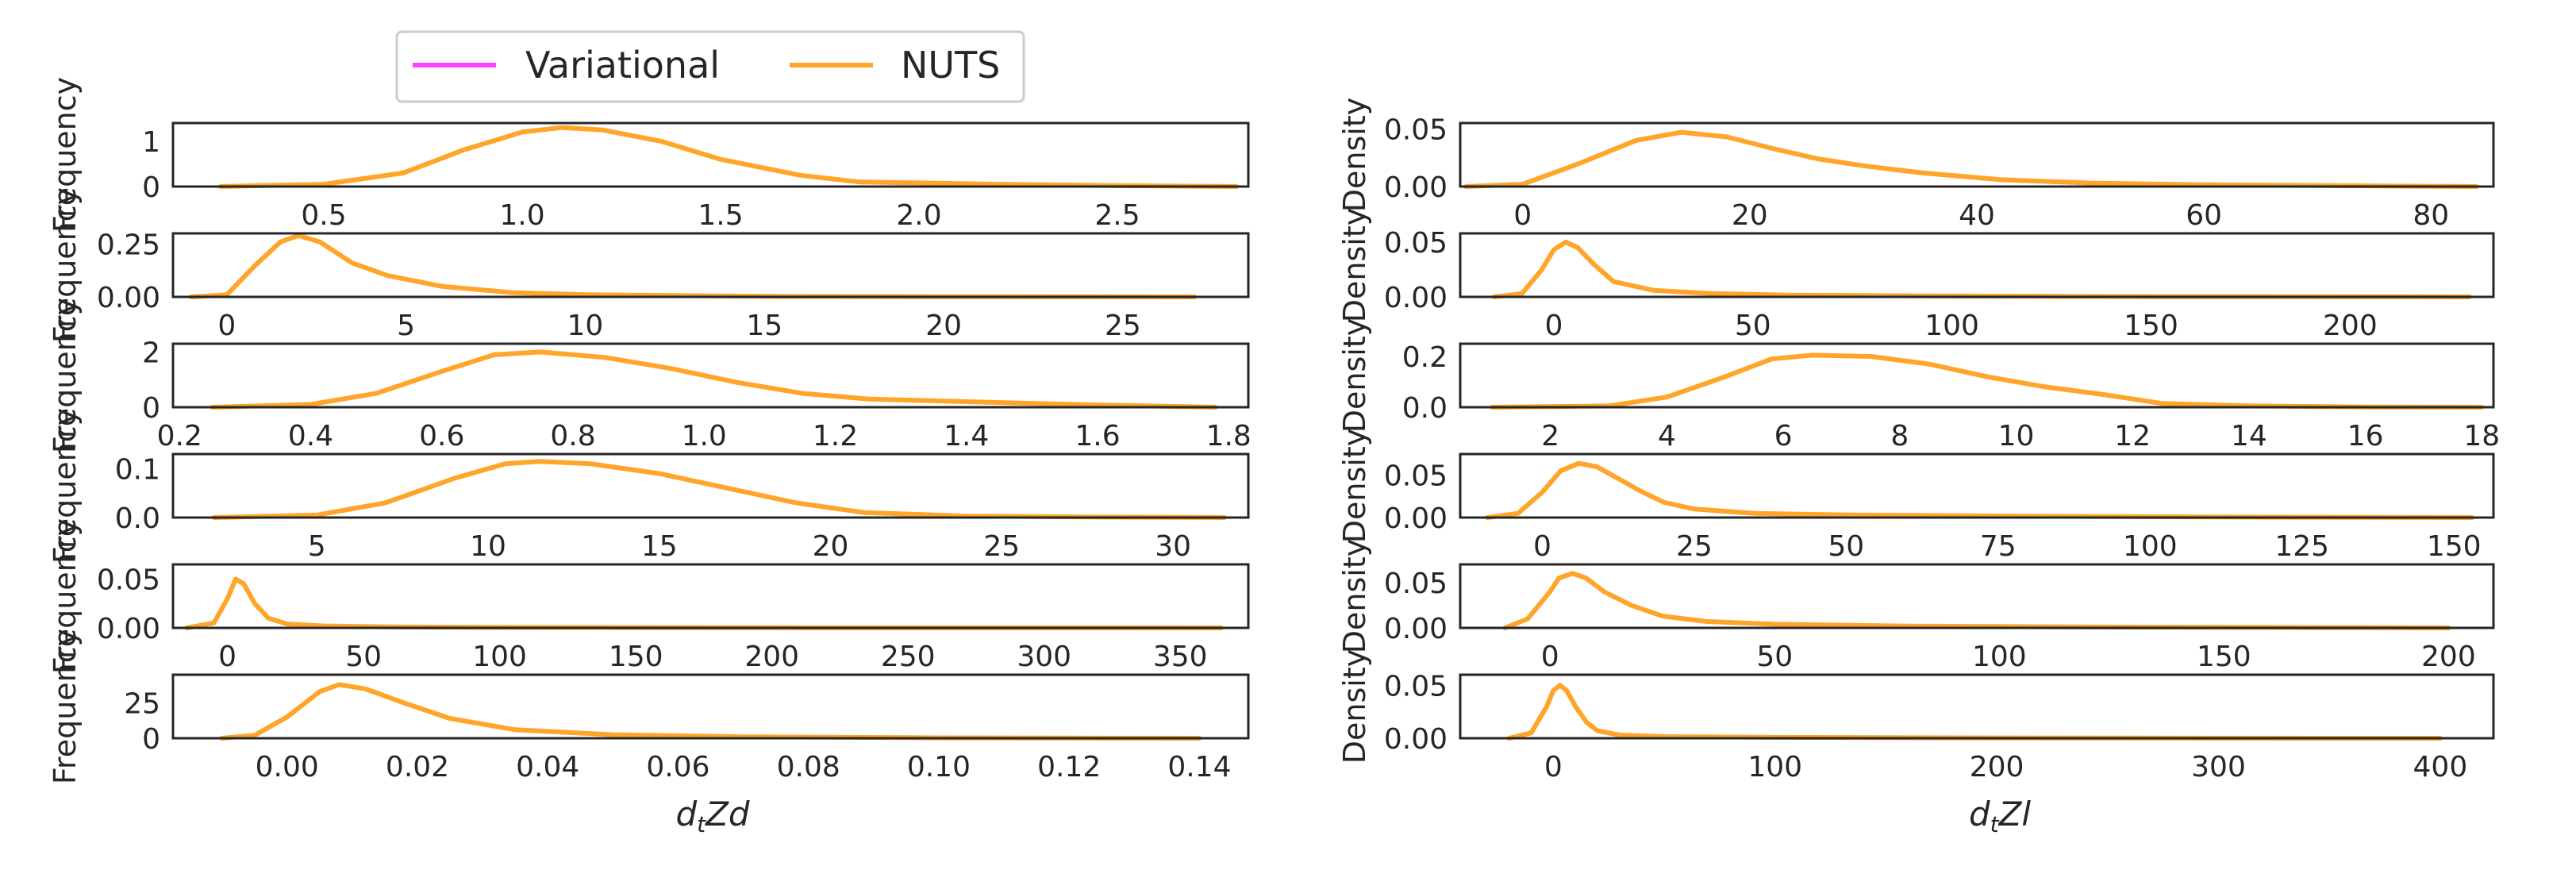  What do you see at coordinates (2454, 546) in the screenshot?
I see `x-tick-label-right-3: 150` at bounding box center [2454, 546].